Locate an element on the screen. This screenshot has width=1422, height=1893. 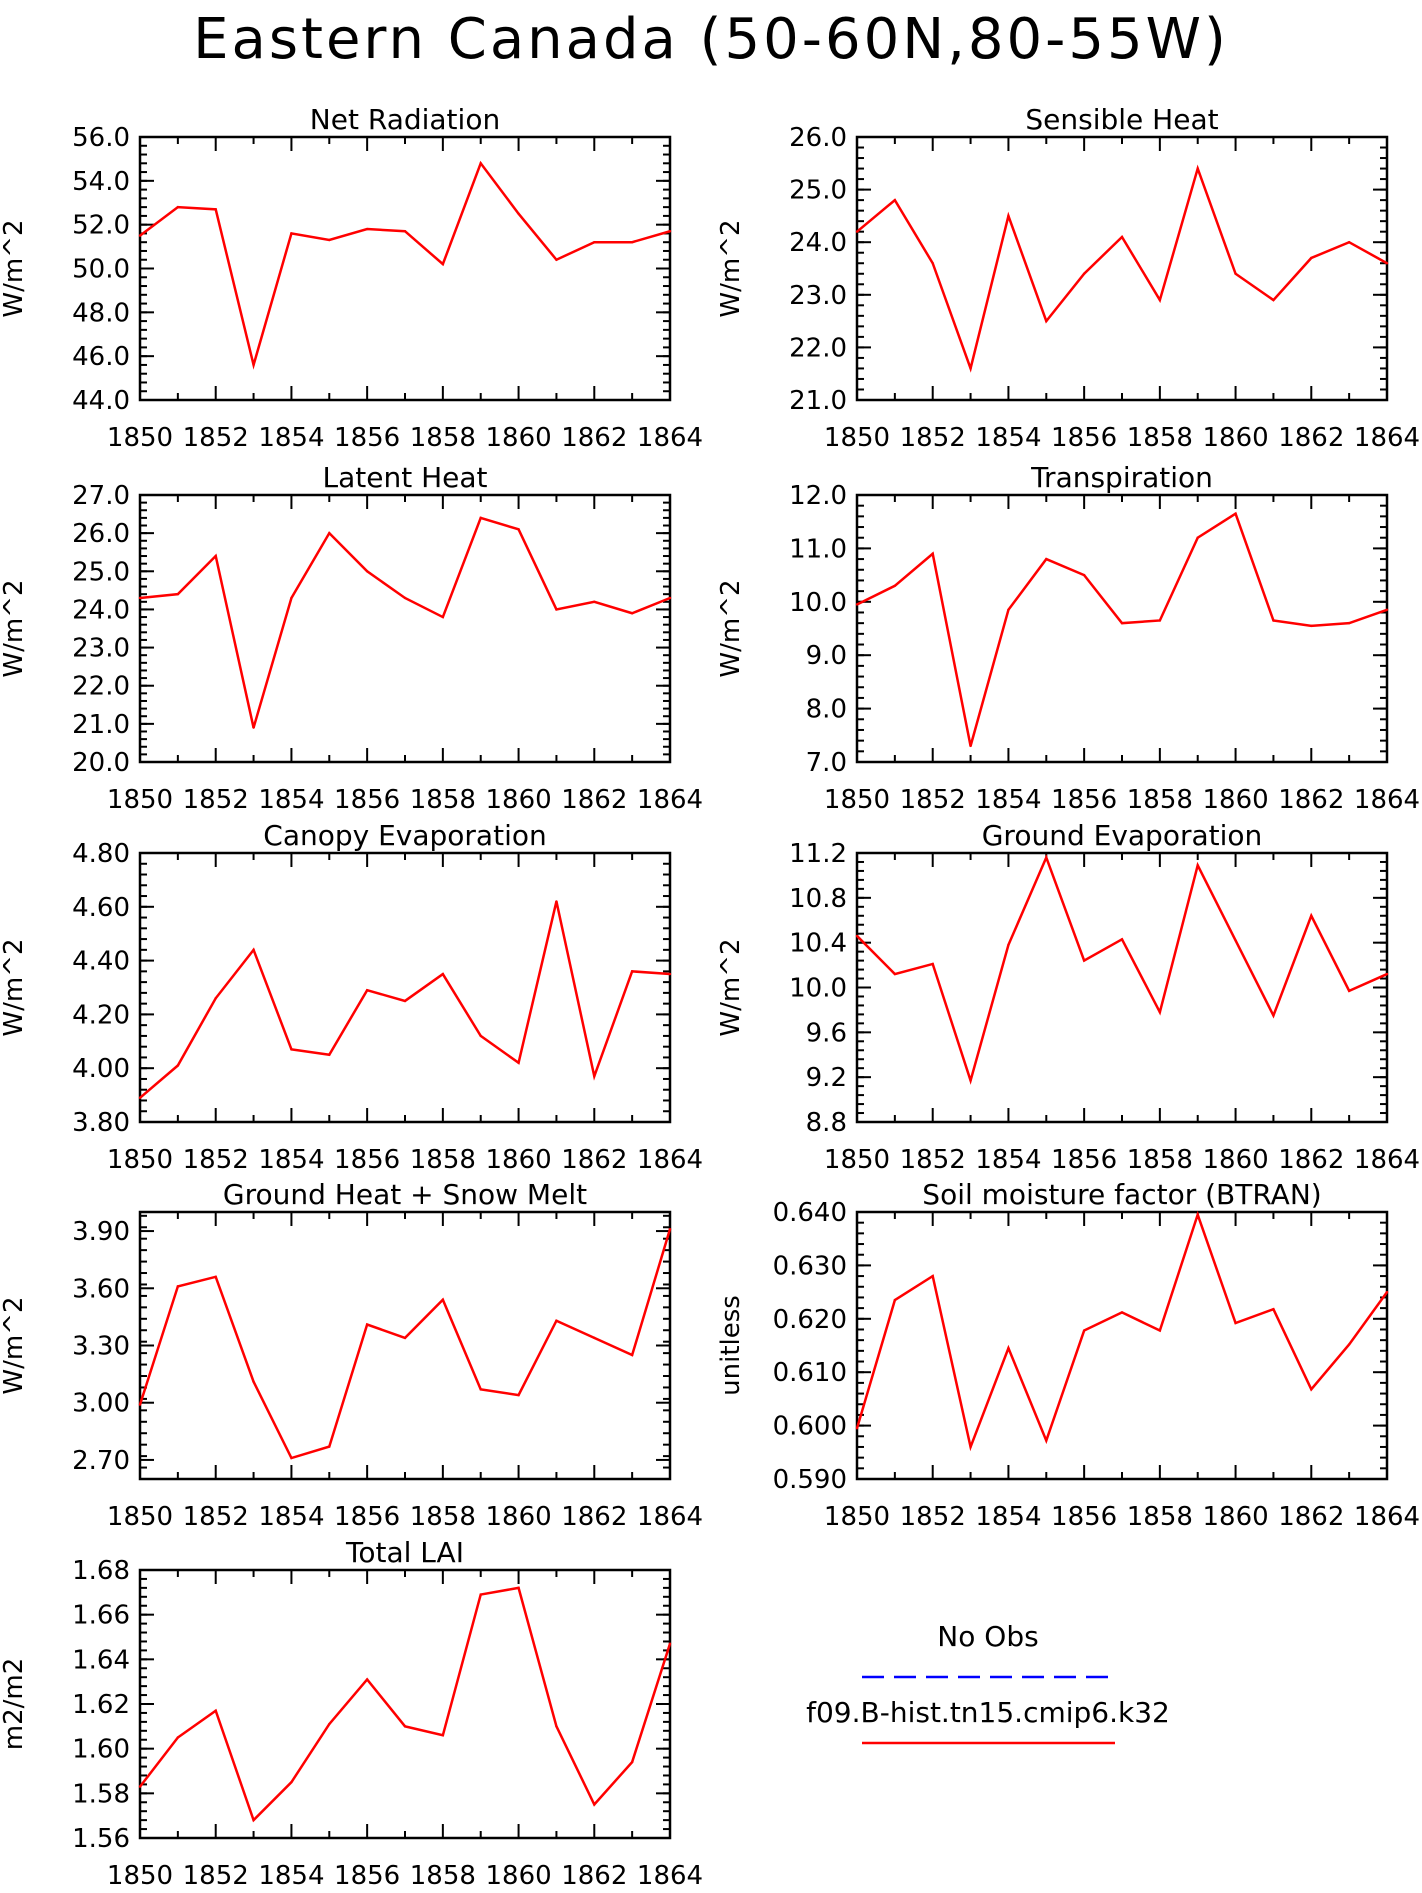
y-tick-label: 9.6 is located at coordinates (826, 1033).